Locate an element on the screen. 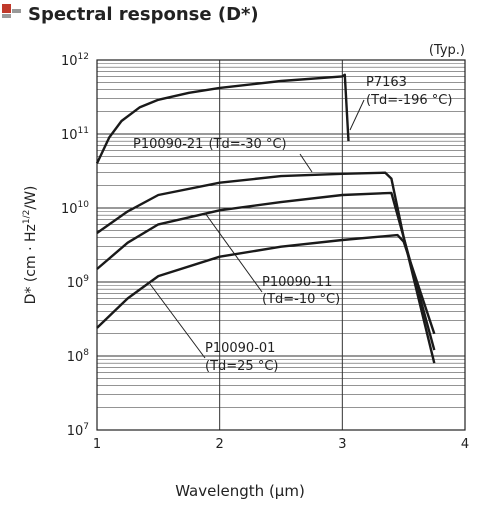 The width and height of the screenshot is (483, 508). y-tick-label: 10⁸ is located at coordinates (78, 356).